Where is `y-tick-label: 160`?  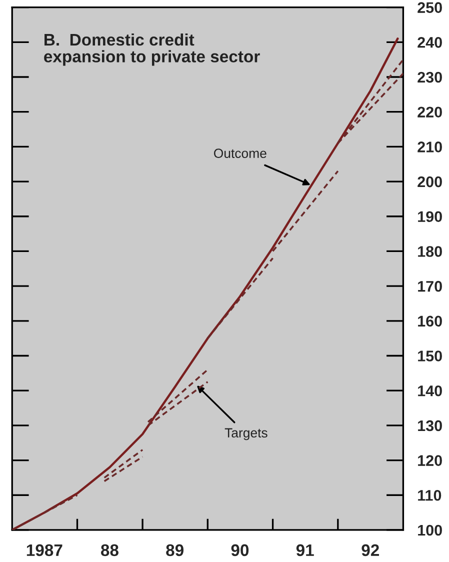
y-tick-label: 160 is located at coordinates (430, 321).